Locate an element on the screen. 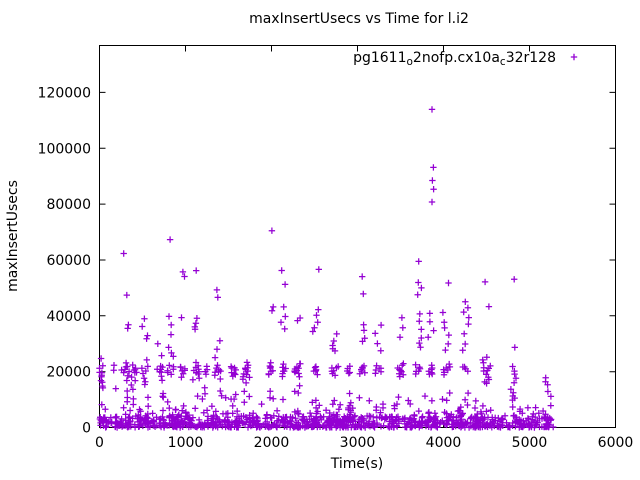  x-tick-label: 1000 is located at coordinates (186, 443).